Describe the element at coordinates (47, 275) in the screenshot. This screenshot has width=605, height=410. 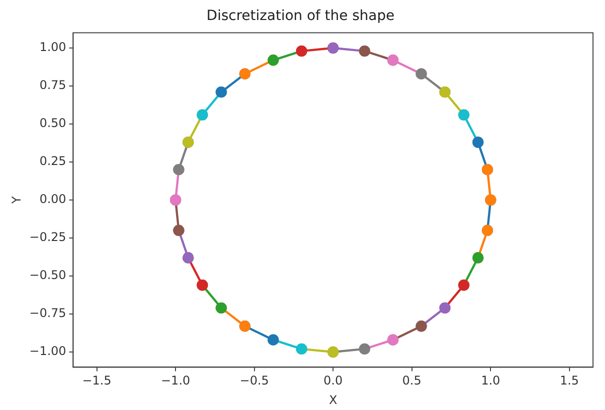
I see `y-tick-label: −0.50` at that location.